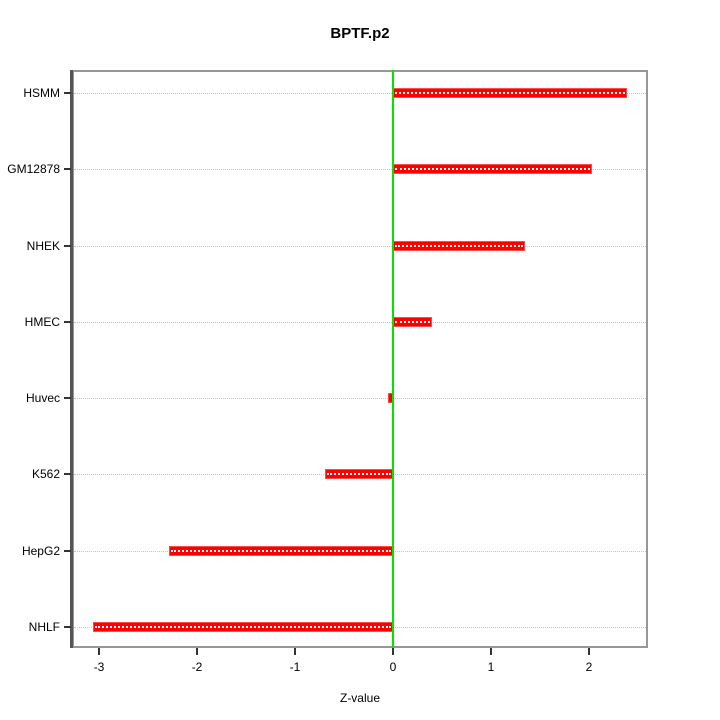 This screenshot has height=720, width=720. I want to click on y-tick-label: Huvec, so click(42, 398).